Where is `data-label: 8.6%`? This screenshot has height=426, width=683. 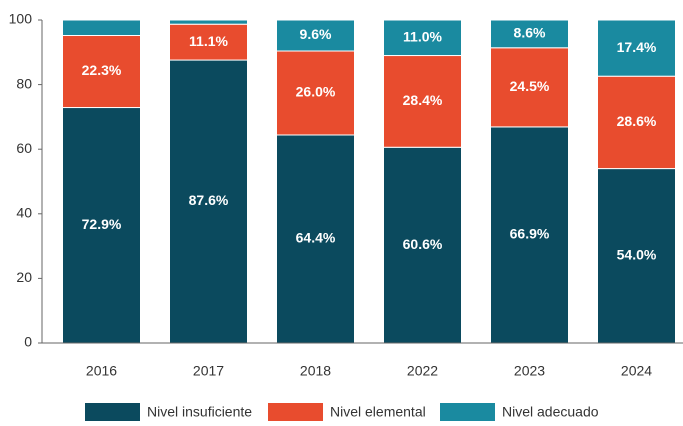 data-label: 8.6% is located at coordinates (530, 33).